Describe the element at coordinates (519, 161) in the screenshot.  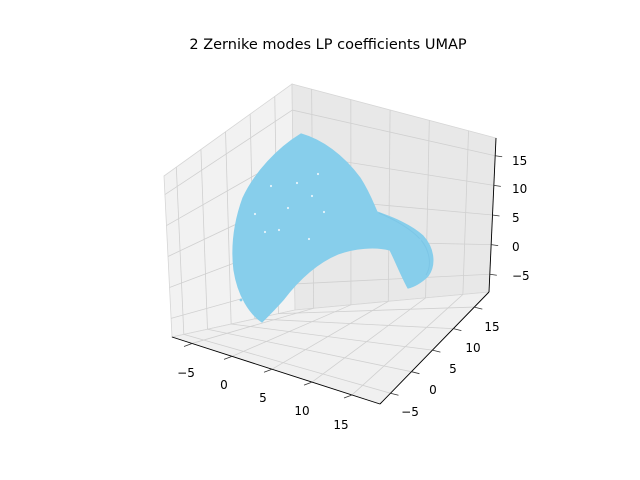
I see `z-tick-label: 15` at that location.